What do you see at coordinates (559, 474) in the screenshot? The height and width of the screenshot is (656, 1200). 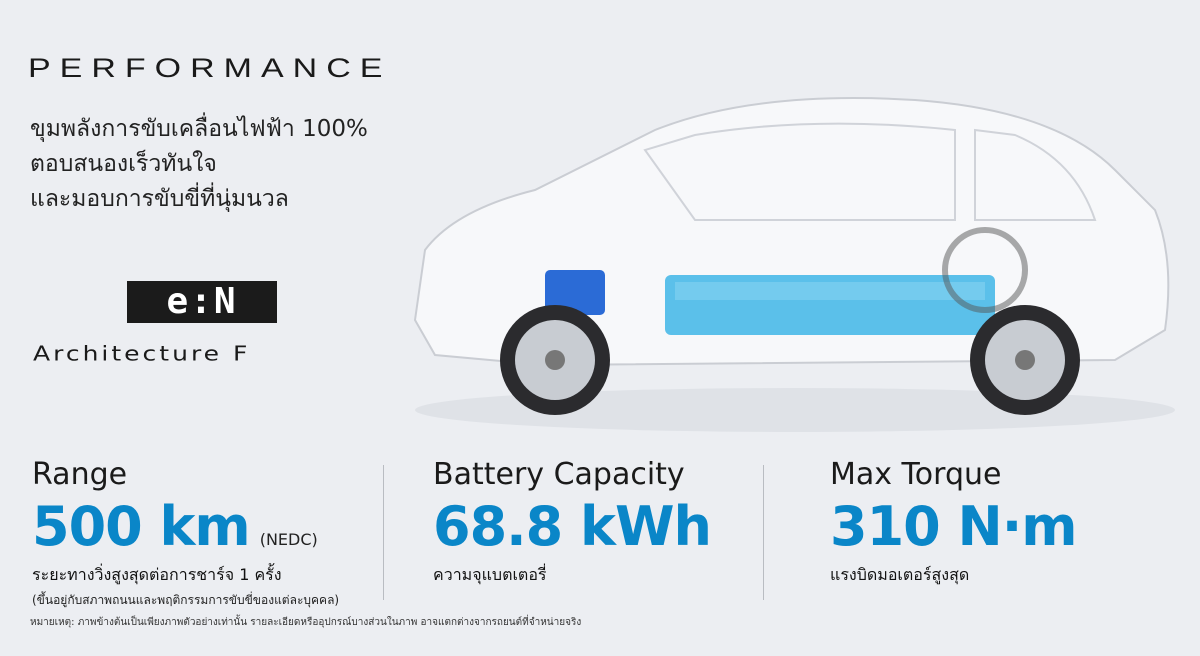 I see `stat-label: Battery Capacity` at bounding box center [559, 474].